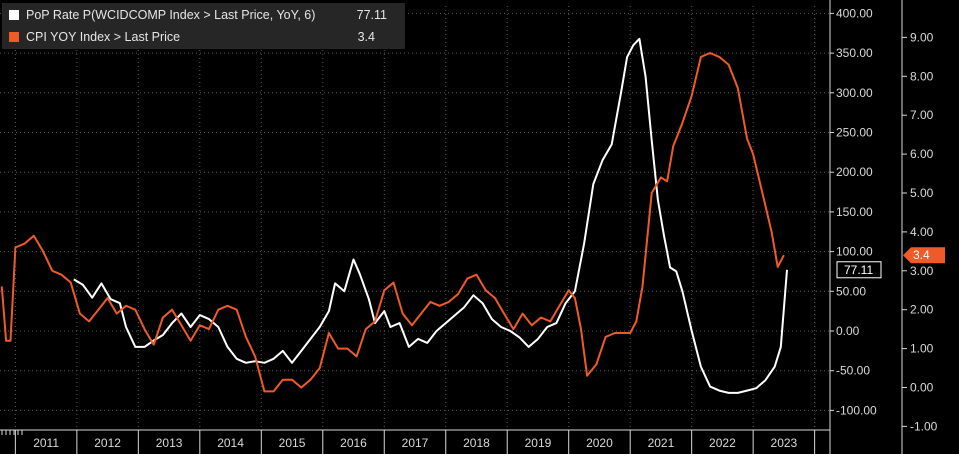 This screenshot has height=454, width=959. I want to click on x-tick-label: 2013, so click(169, 443).